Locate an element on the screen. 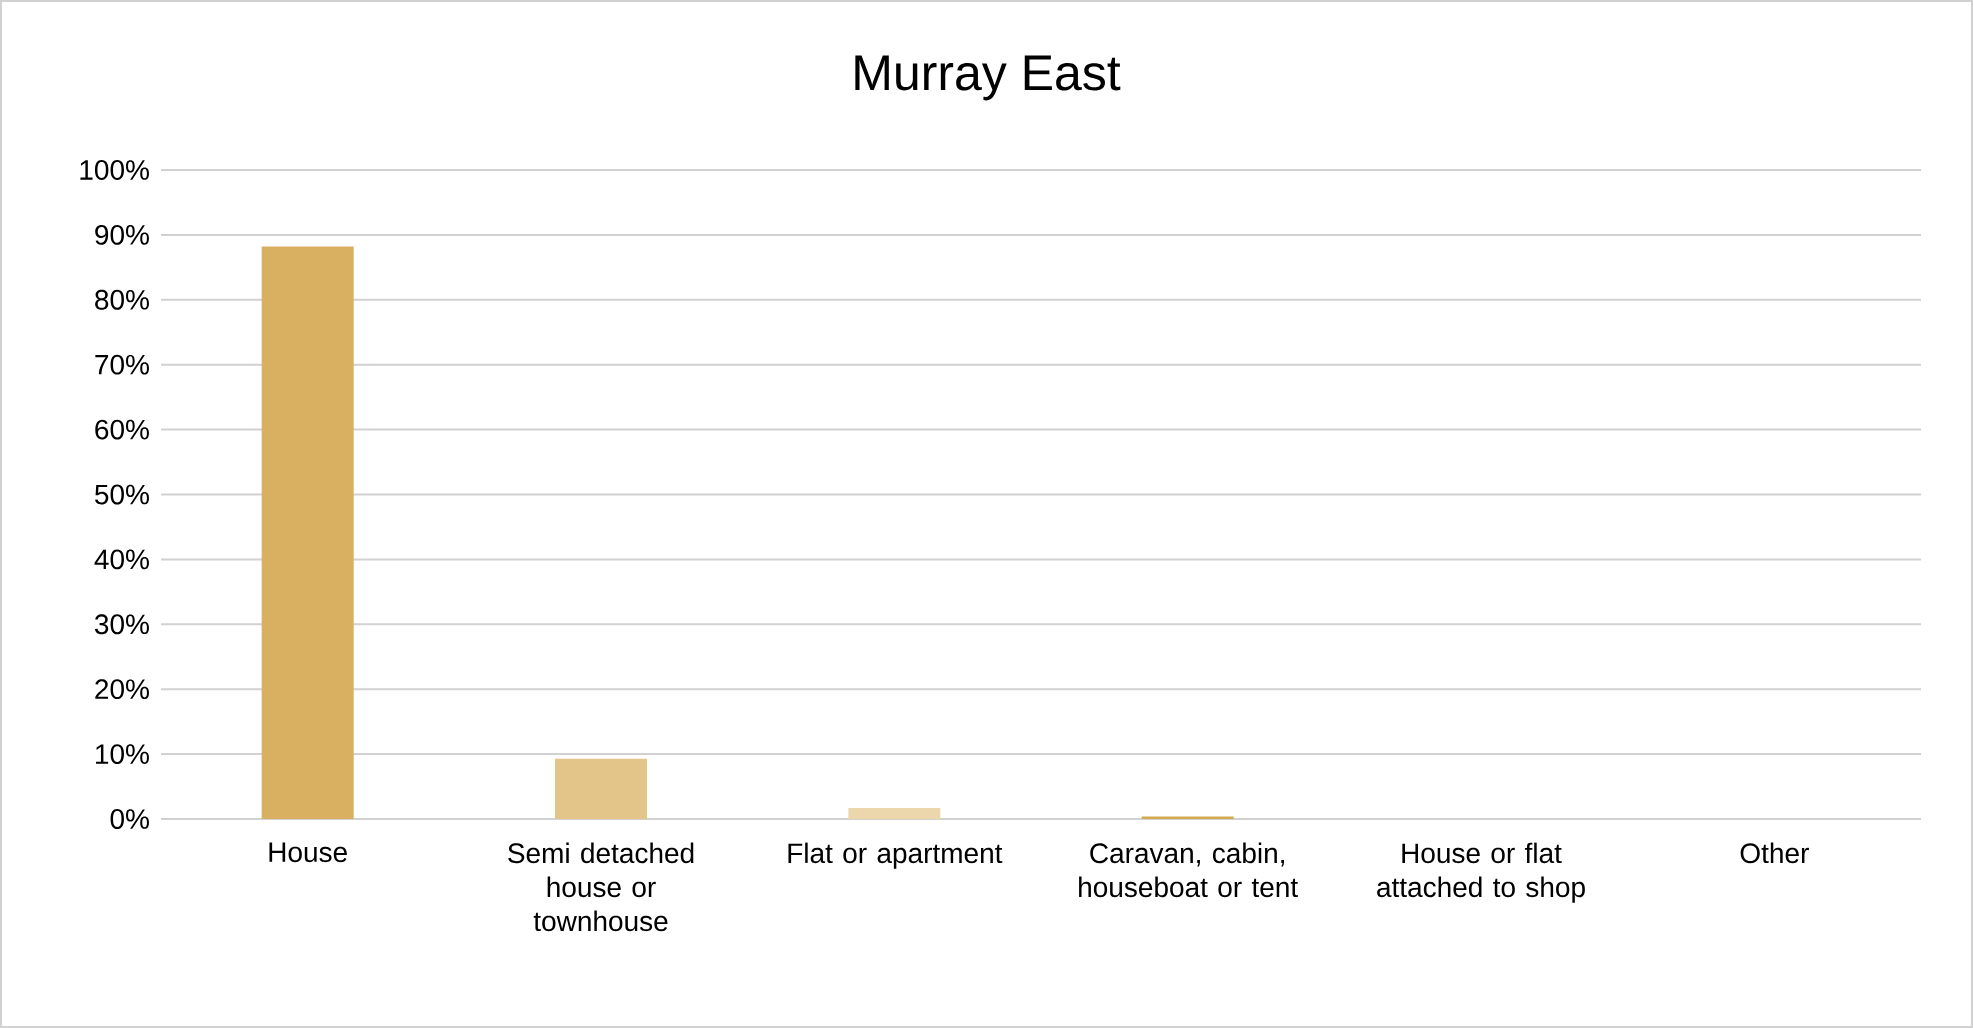 The width and height of the screenshot is (1973, 1028). y-tick-label: 10% is located at coordinates (122, 754).